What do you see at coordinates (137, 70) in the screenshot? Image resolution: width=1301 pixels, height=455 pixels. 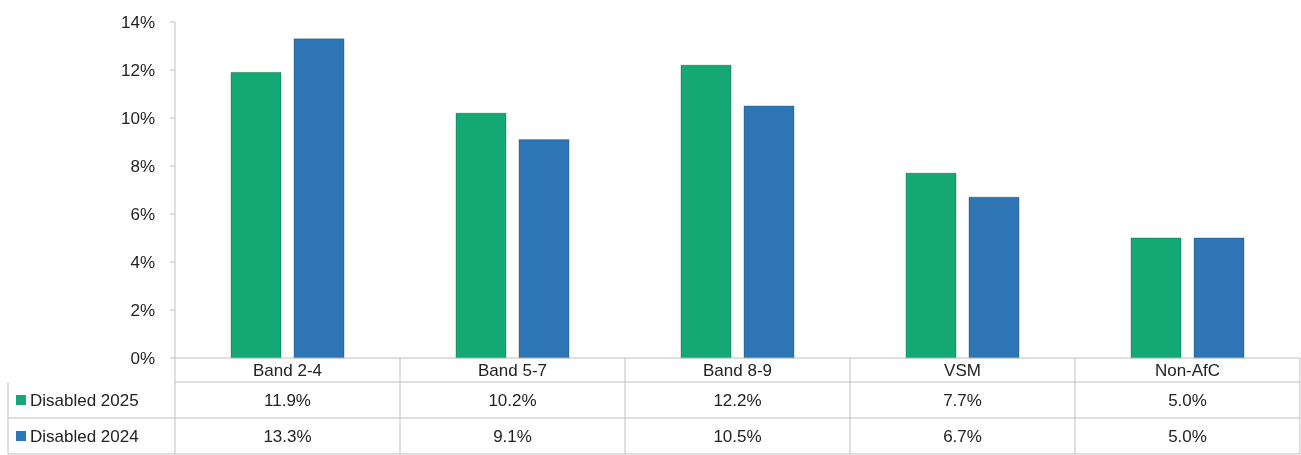 I see `y-tick-label: 12%` at bounding box center [137, 70].